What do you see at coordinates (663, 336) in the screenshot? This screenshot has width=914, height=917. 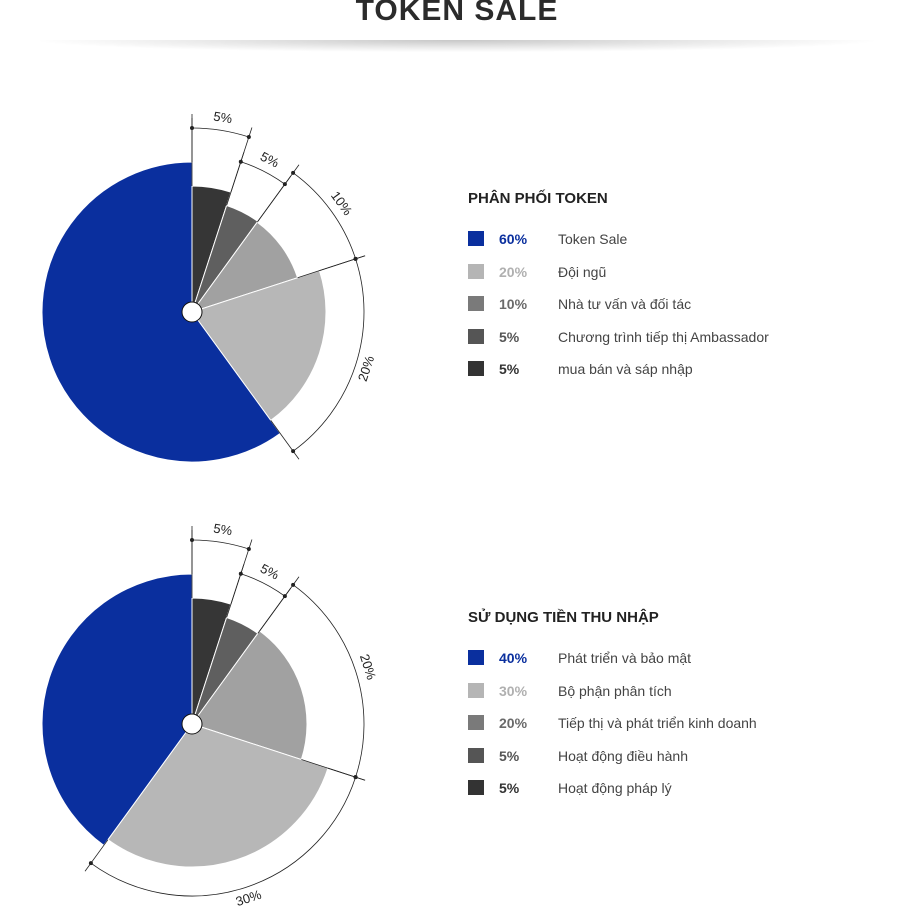 I see `legend-label: Chương trình tiếp thị Ambassador` at bounding box center [663, 336].